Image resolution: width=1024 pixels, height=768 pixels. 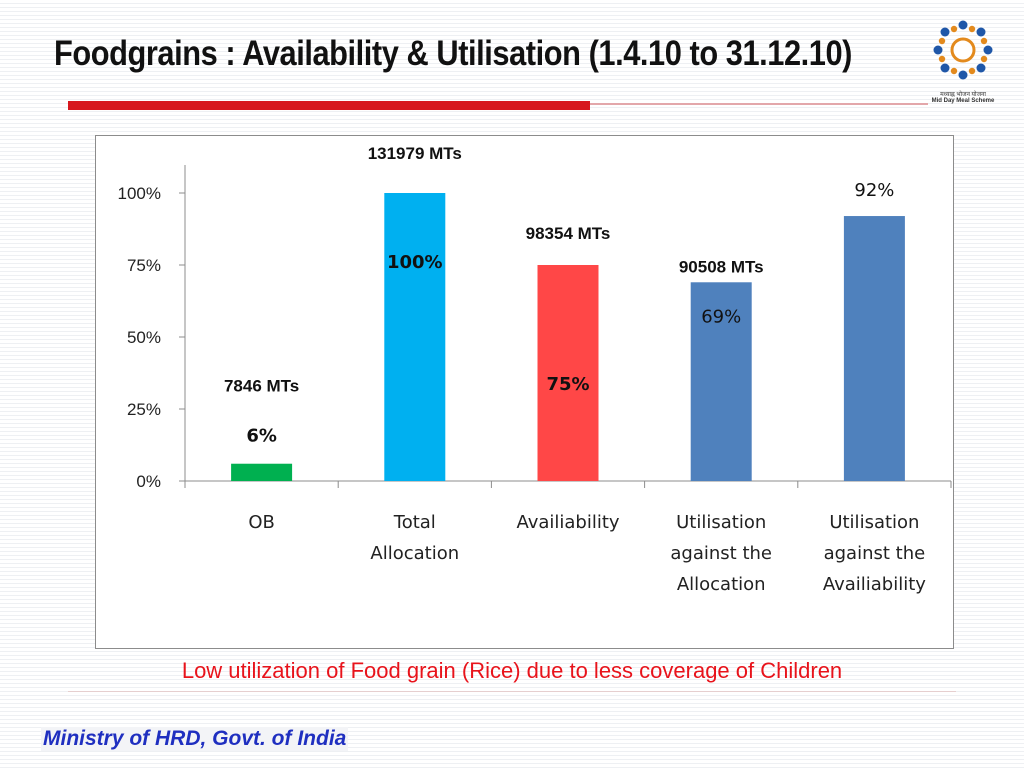 What do you see at coordinates (963, 95) in the screenshot?
I see `logo-caption-hindi: मध्याह्न भोजन योजना` at bounding box center [963, 95].